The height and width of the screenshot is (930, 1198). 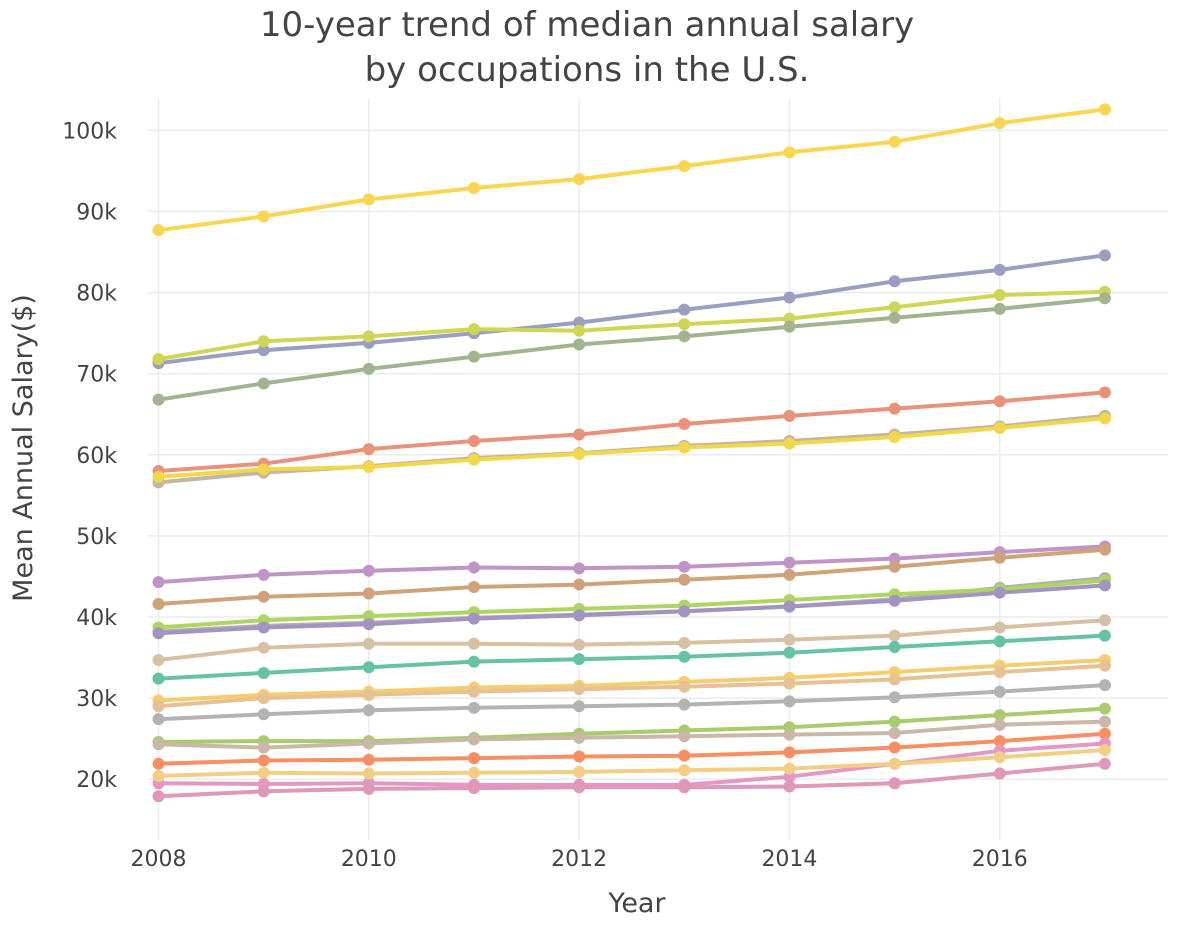 What do you see at coordinates (96, 456) in the screenshot?
I see `y-tick-label: 60k` at bounding box center [96, 456].